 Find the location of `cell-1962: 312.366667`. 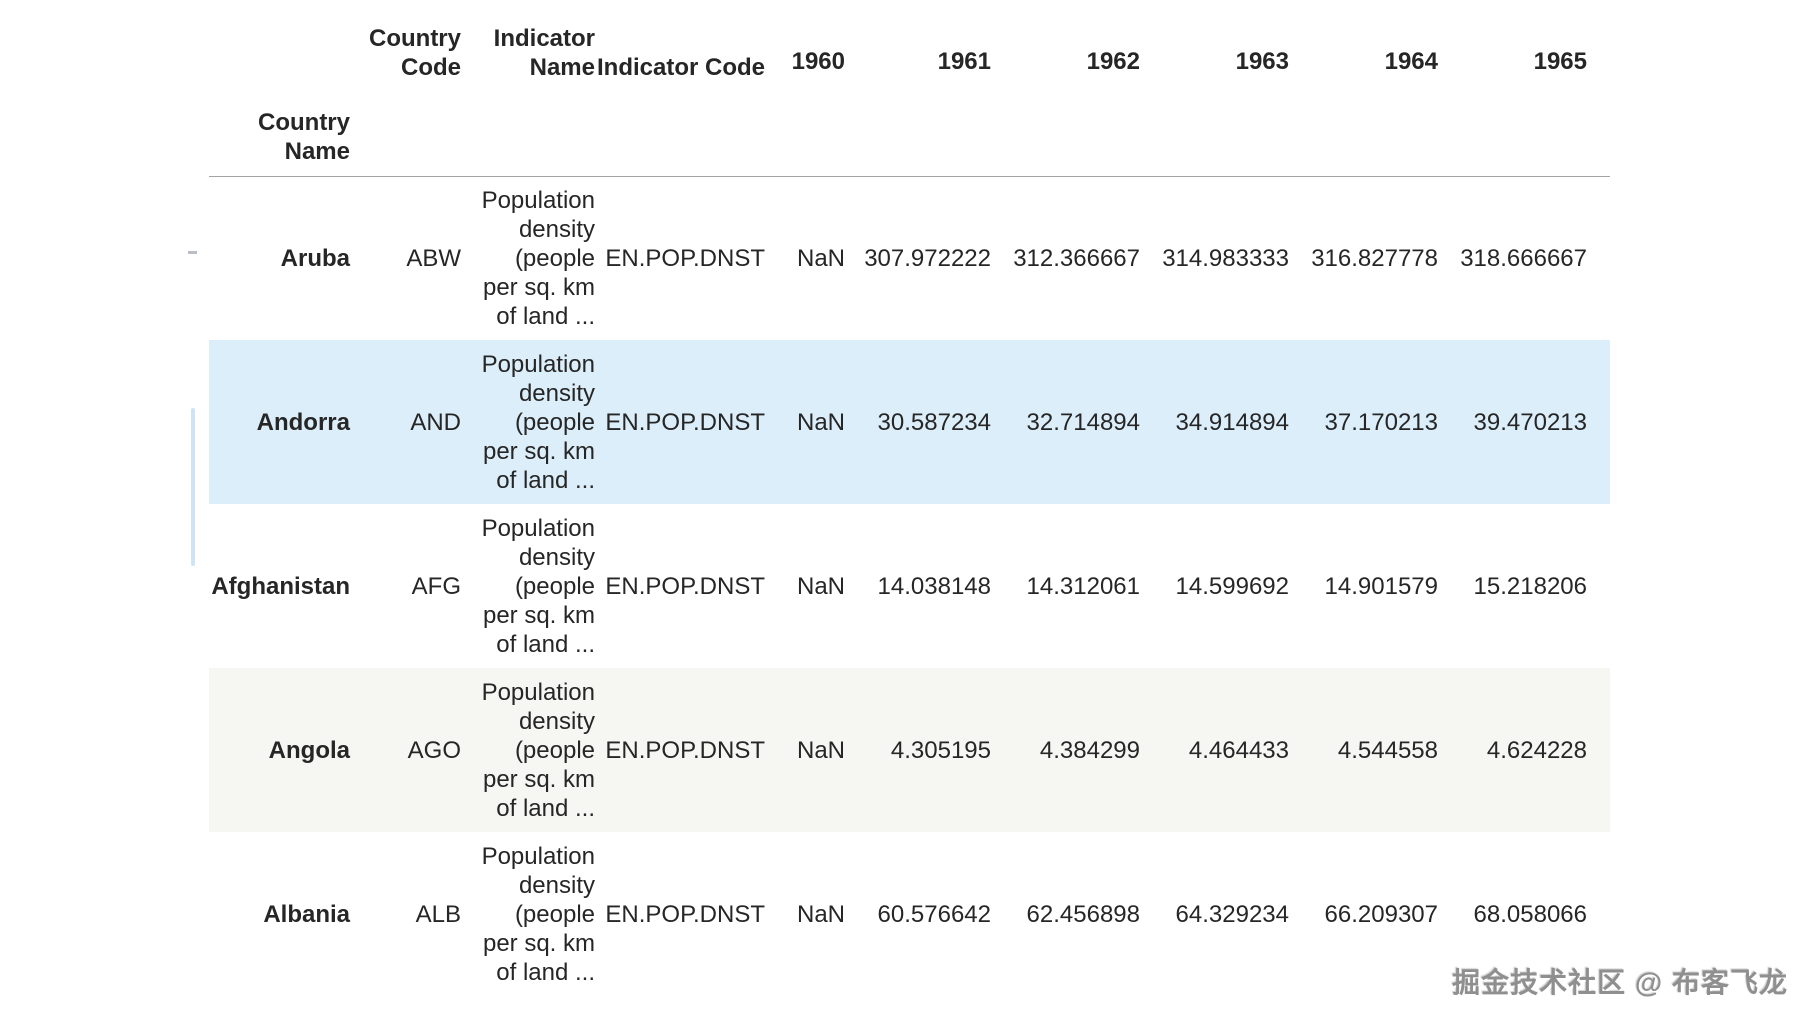

cell-1962: 312.366667 is located at coordinates (1076, 258).